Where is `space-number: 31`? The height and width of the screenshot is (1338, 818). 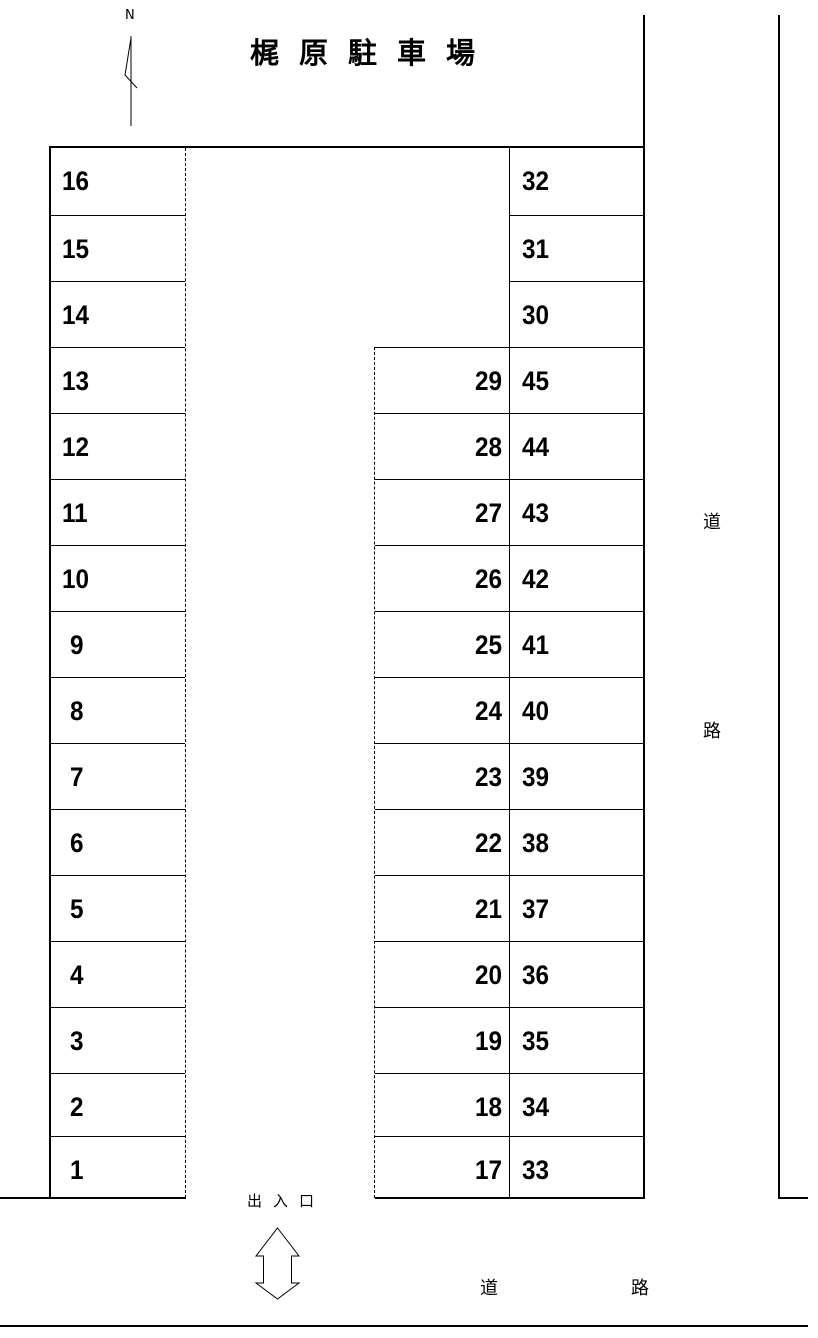 space-number: 31 is located at coordinates (536, 249).